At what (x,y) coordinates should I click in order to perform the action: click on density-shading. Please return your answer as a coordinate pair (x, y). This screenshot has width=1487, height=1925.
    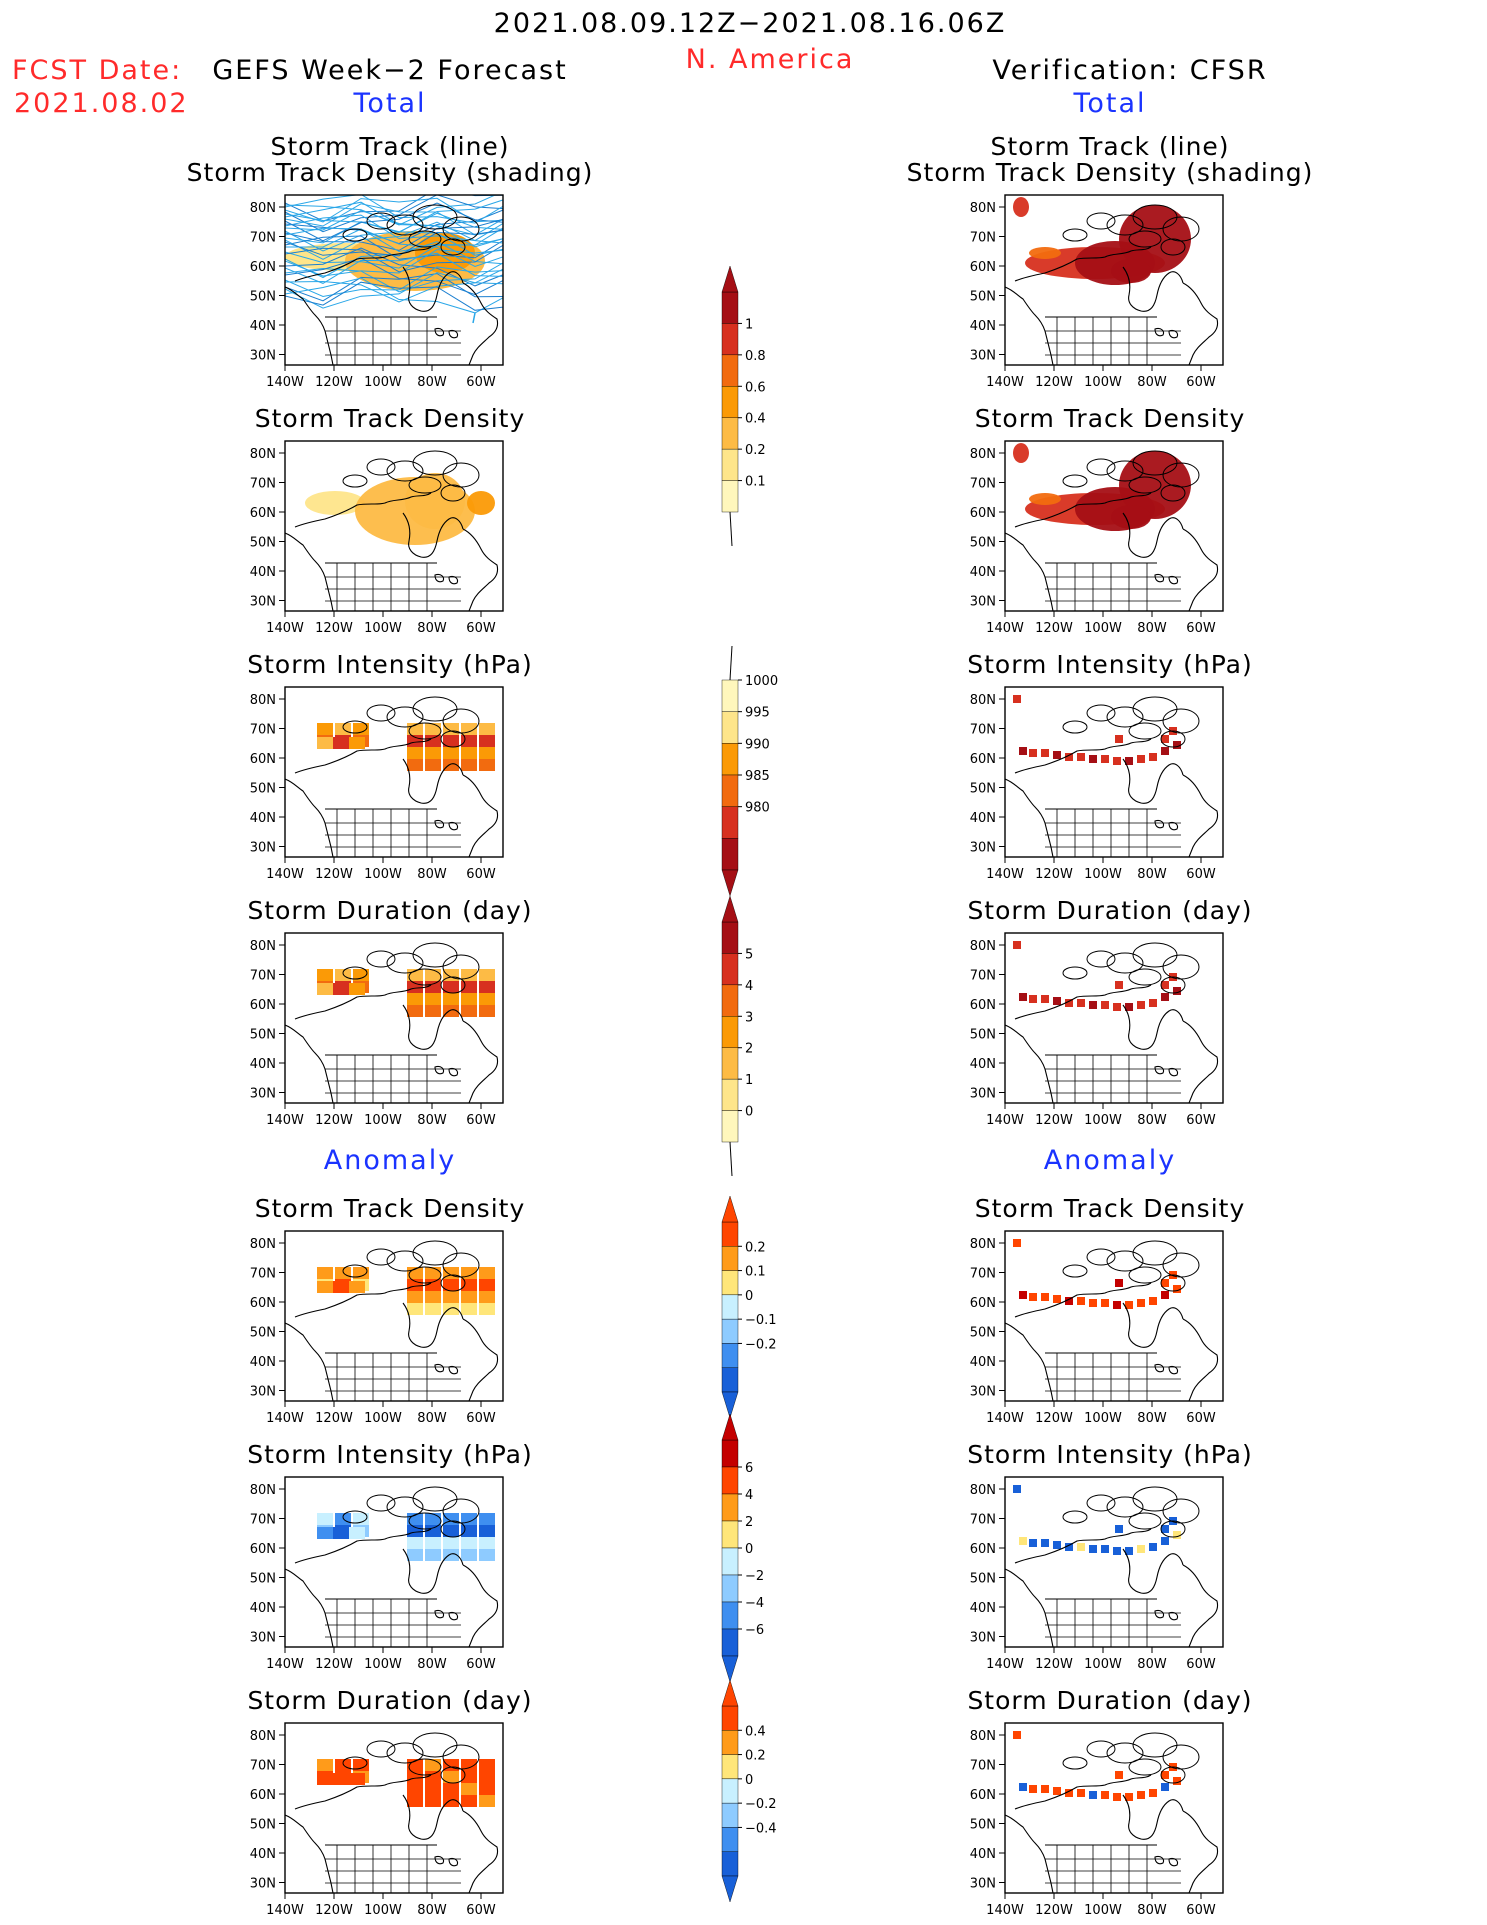
    Looking at the image, I should click on (435, 501).